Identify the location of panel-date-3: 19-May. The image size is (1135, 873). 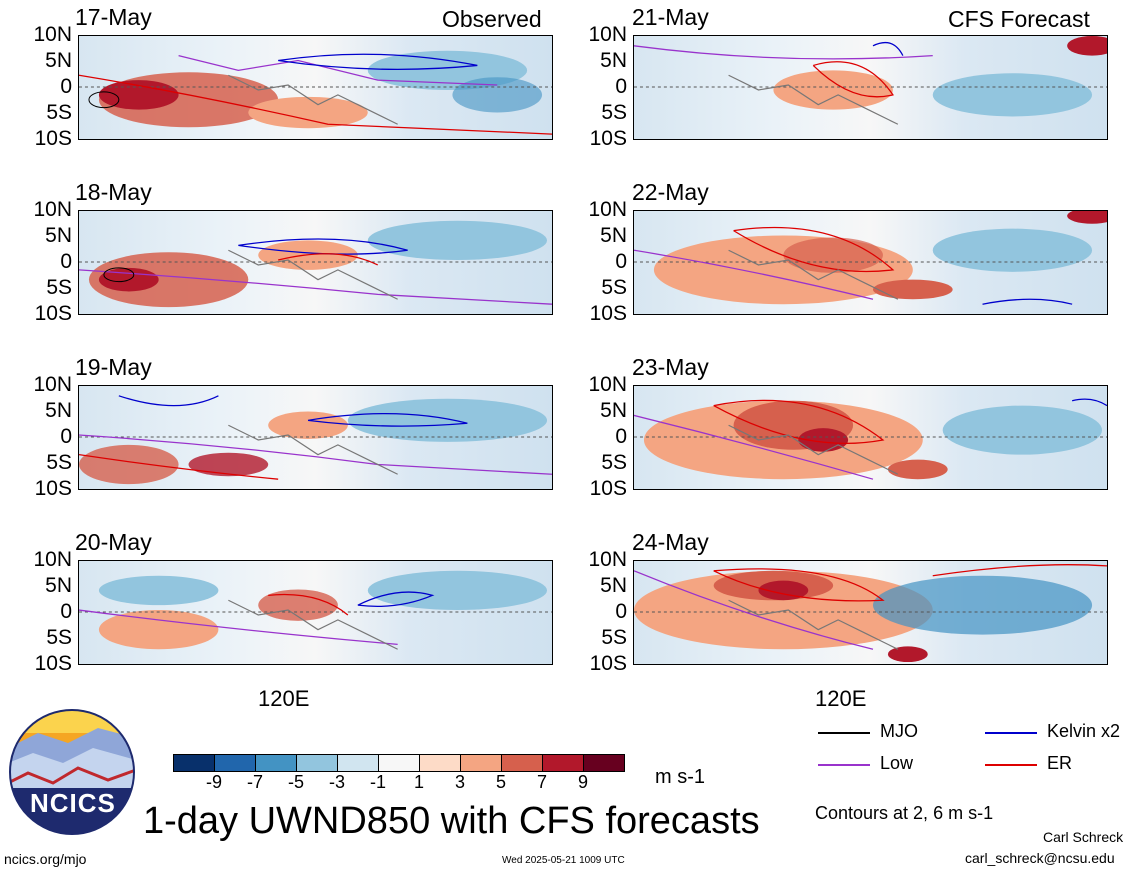
(113, 367).